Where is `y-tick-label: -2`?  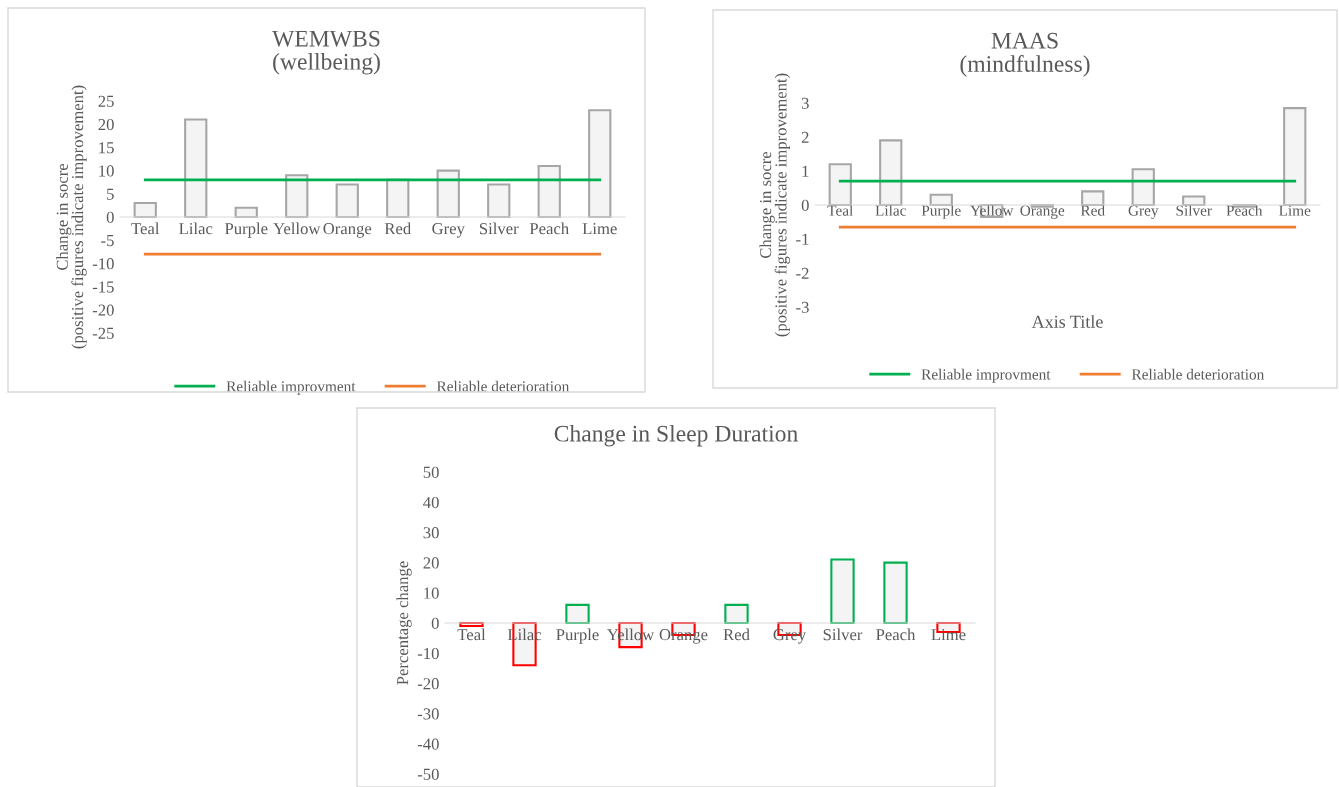
y-tick-label: -2 is located at coordinates (802, 273).